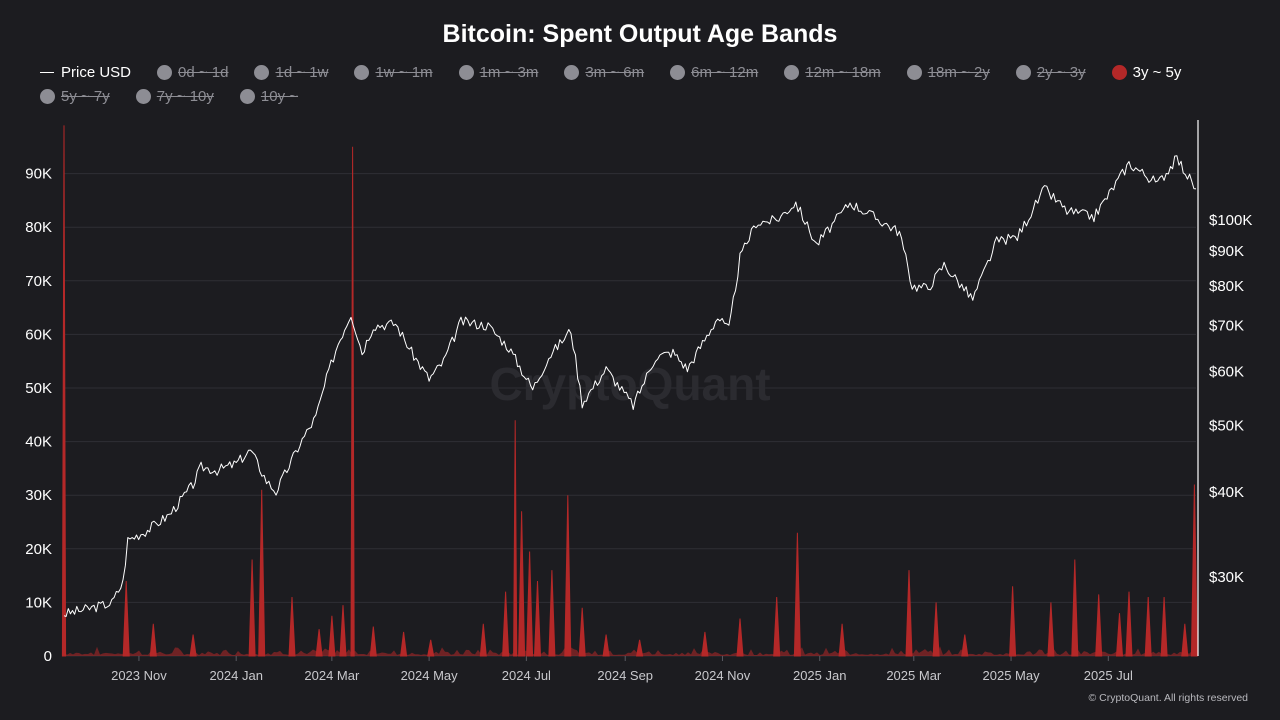 This screenshot has width=1280, height=720. Describe the element at coordinates (38, 549) in the screenshot. I see `left-tick-label: 20K` at that location.